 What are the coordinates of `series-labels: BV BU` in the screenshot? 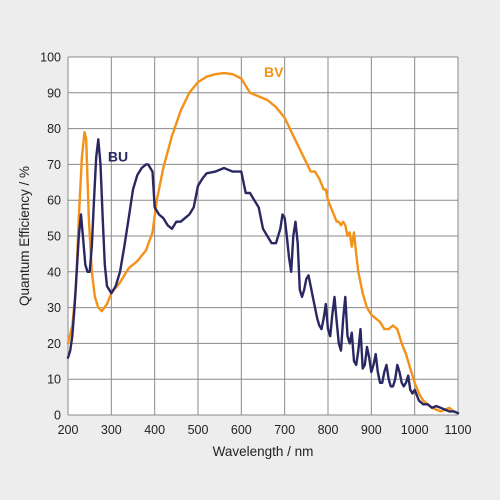 It's located at (196, 114).